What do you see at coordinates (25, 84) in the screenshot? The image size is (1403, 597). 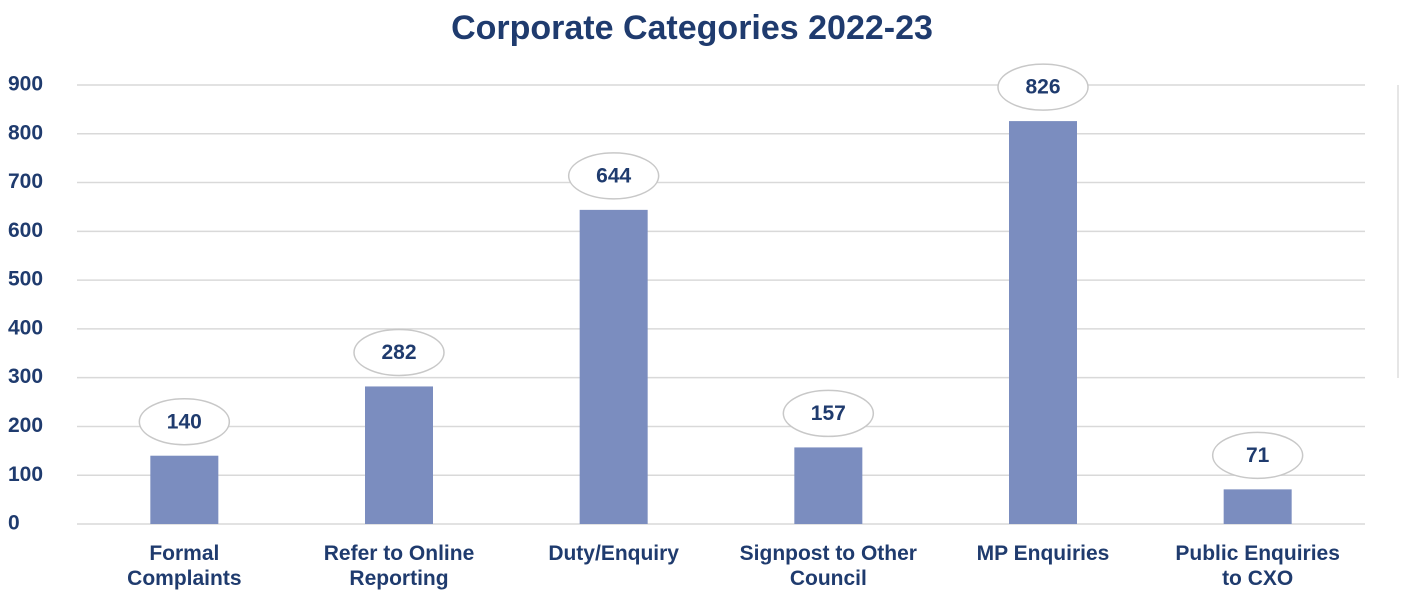 I see `y-tick-label: 900` at bounding box center [25, 84].